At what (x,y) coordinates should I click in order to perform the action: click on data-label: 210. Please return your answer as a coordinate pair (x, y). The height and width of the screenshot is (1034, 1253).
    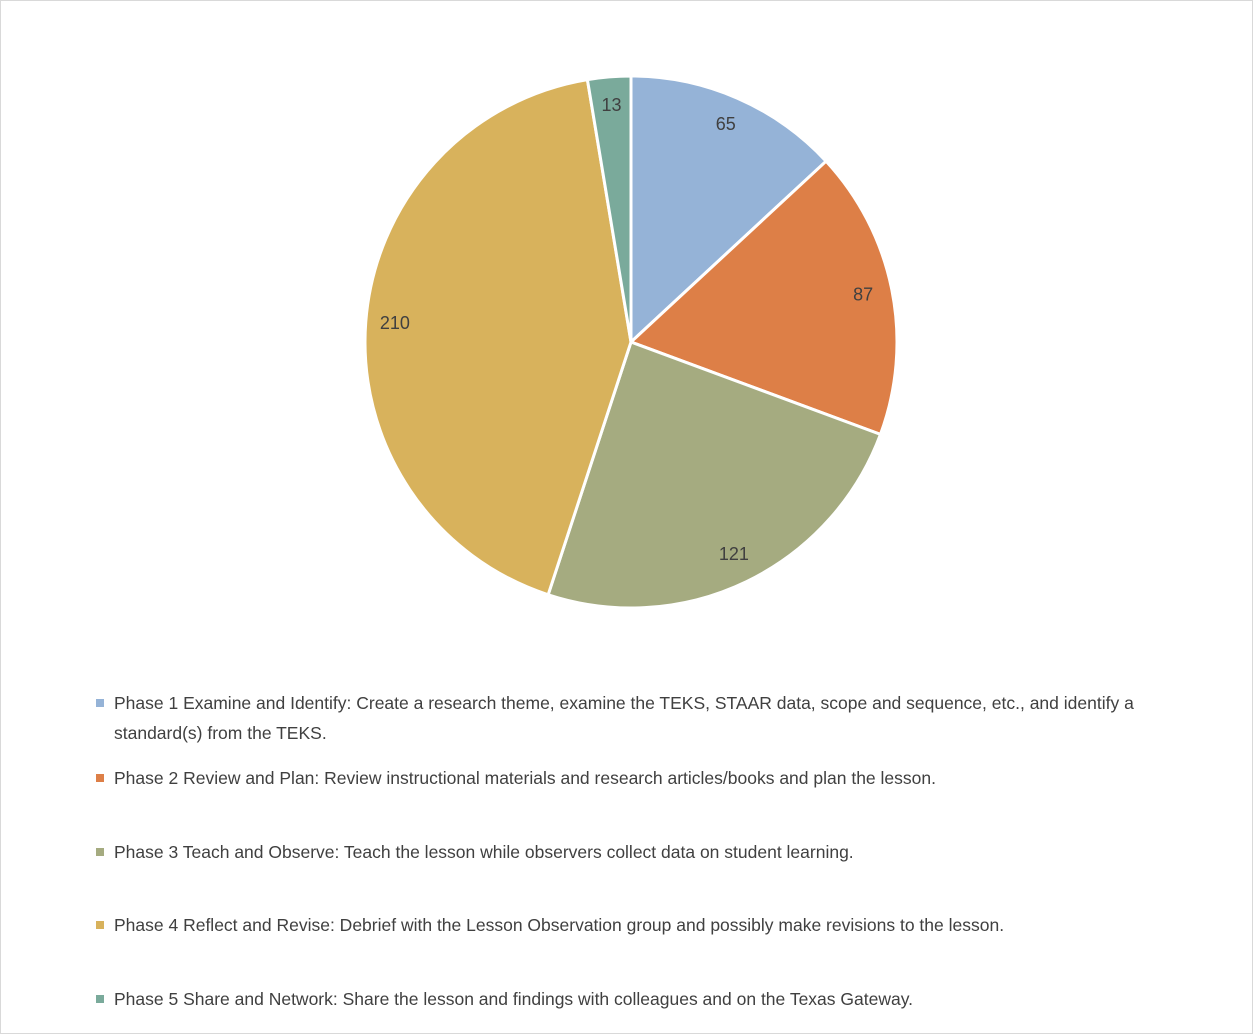
    Looking at the image, I should click on (395, 323).